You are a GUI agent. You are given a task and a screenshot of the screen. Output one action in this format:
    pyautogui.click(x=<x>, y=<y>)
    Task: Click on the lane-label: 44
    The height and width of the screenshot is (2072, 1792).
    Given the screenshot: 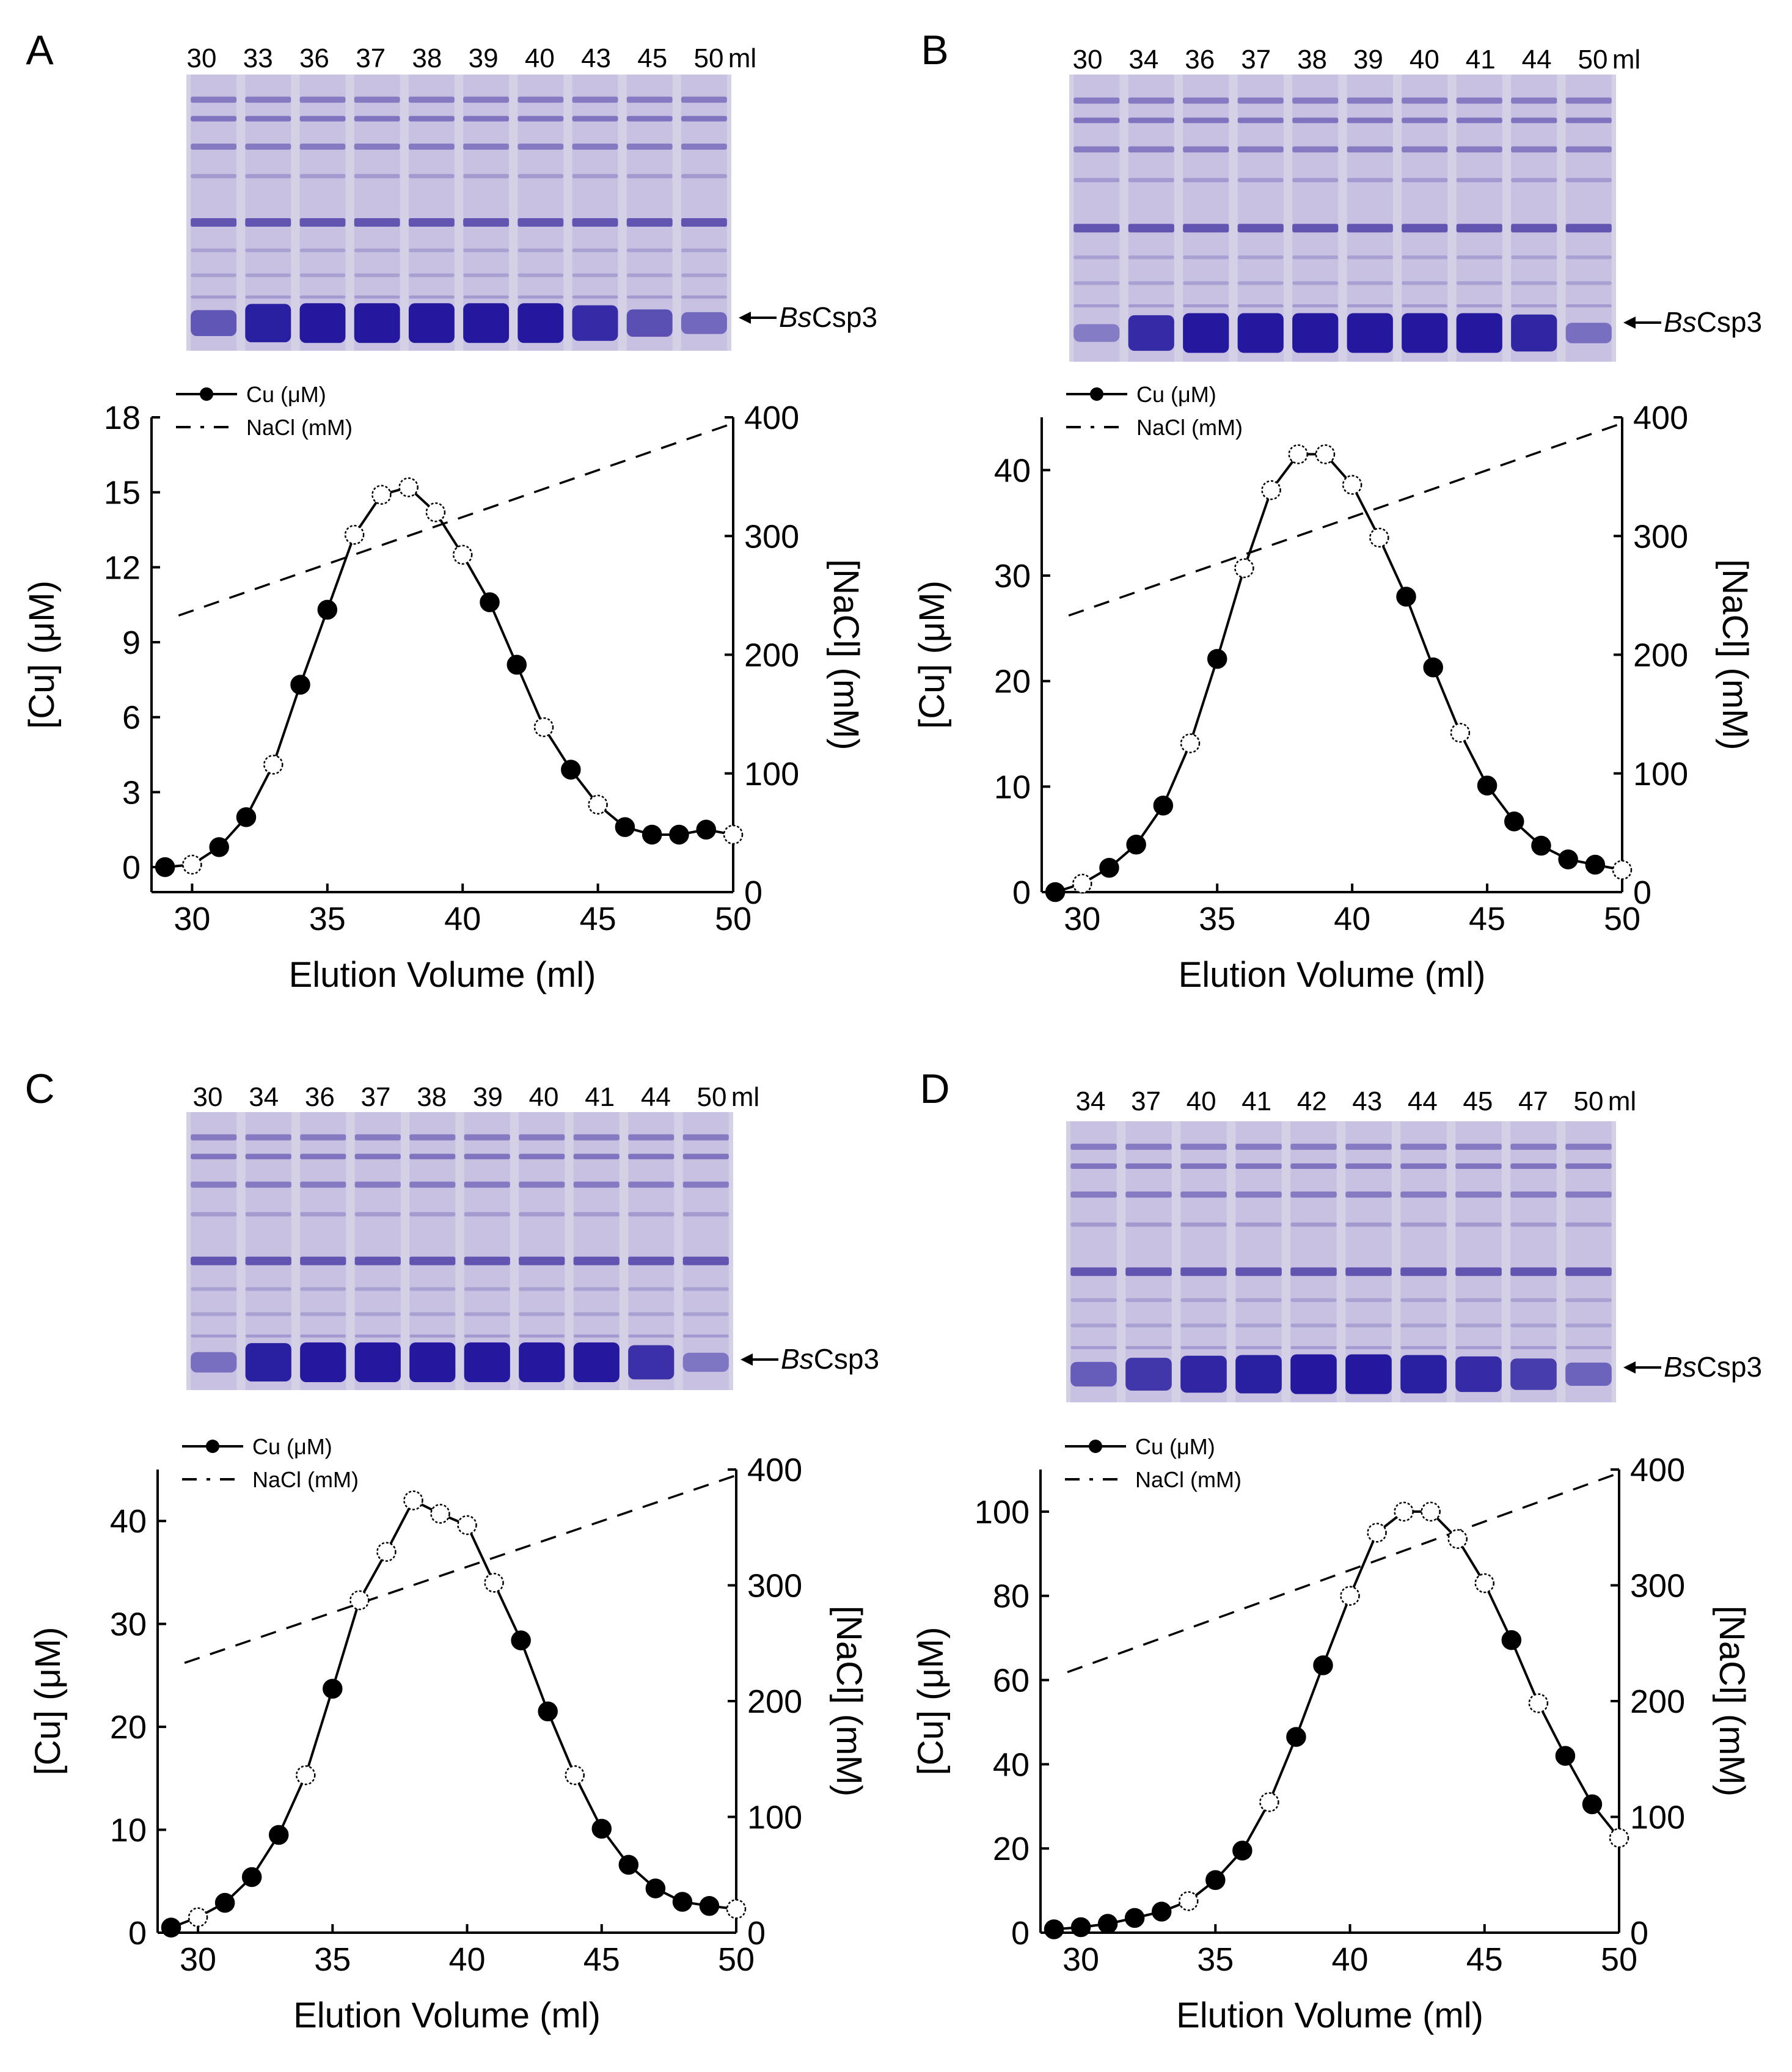 What is the action you would take?
    pyautogui.click(x=1423, y=1101)
    